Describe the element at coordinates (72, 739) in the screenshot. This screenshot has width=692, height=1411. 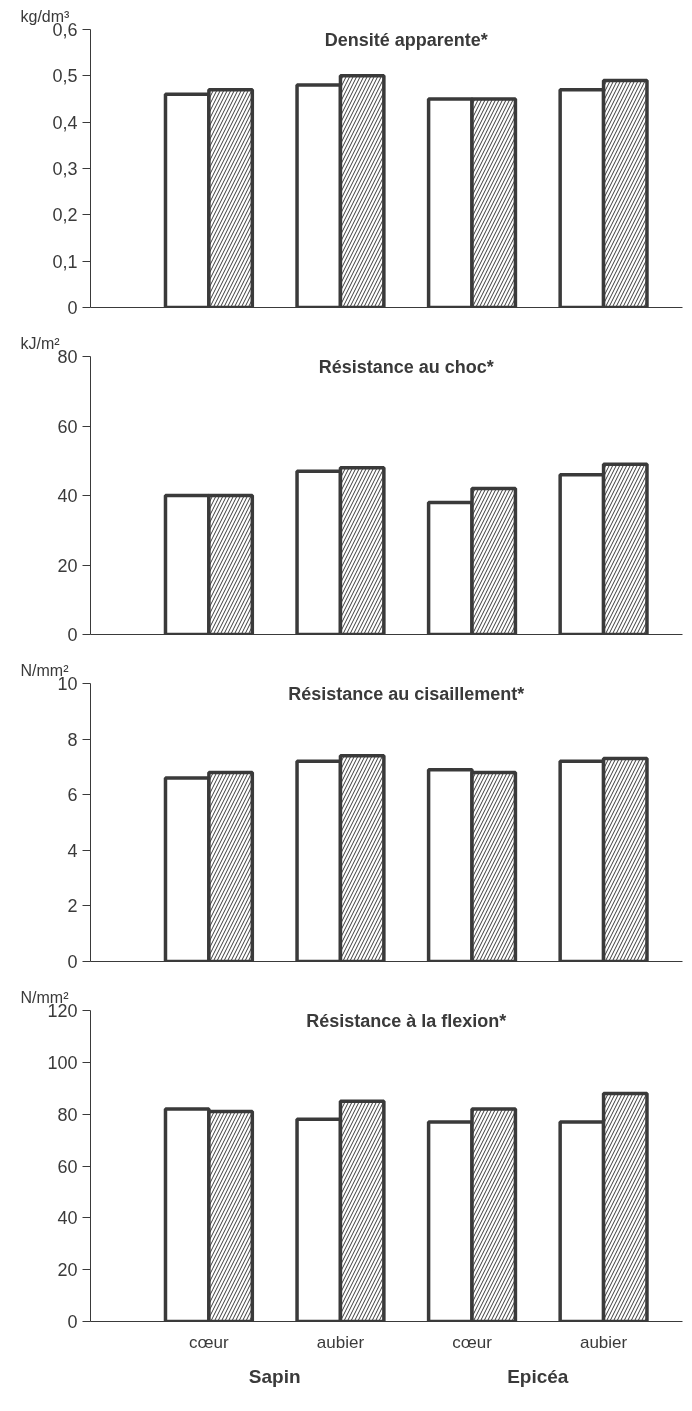
I see `y-tick-label: 8` at that location.